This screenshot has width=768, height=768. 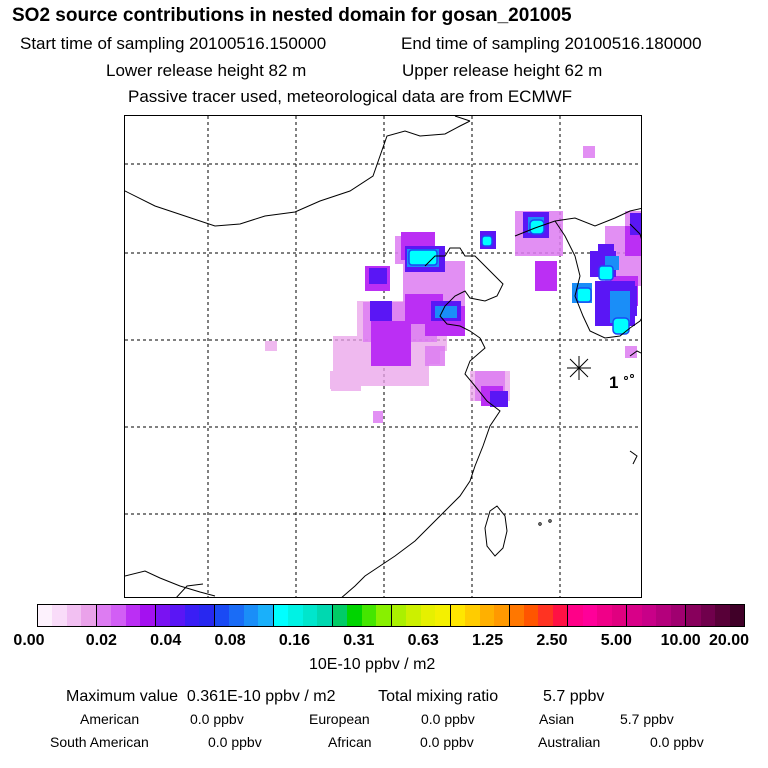 I want to click on source-name-asian: Asian, so click(x=557, y=719).